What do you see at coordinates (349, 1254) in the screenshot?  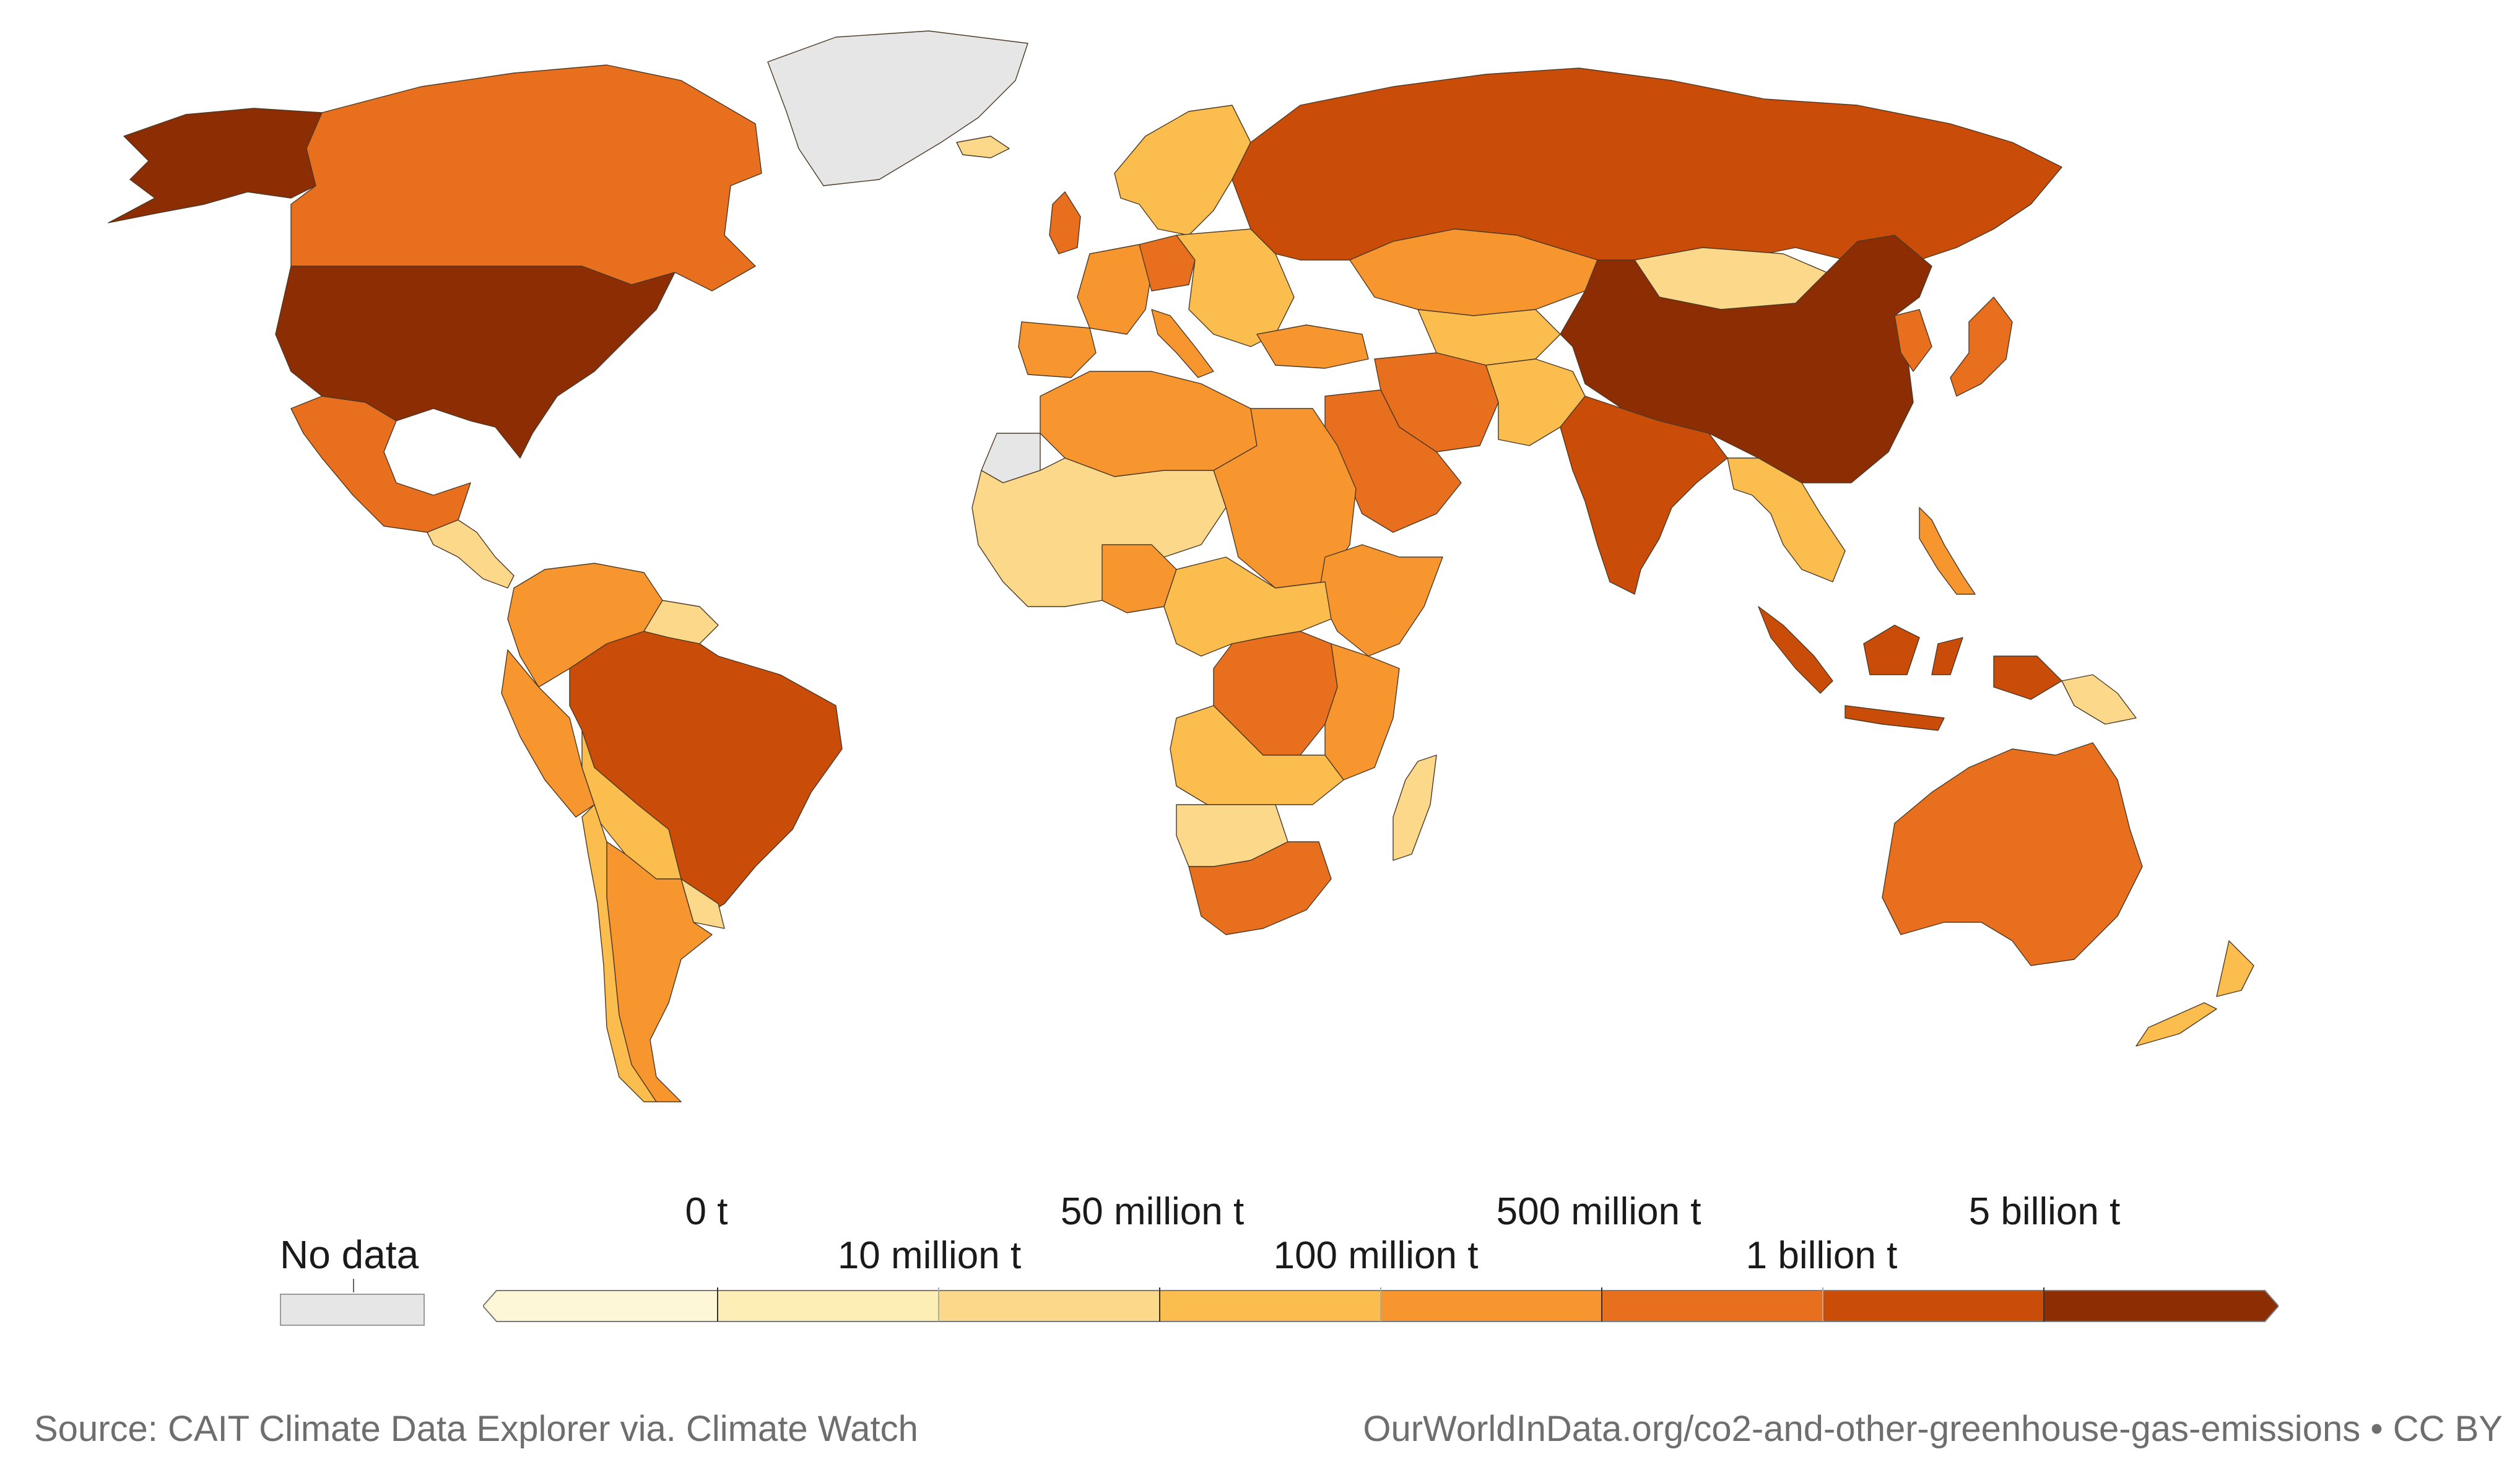 I see `no-data-label: No data` at bounding box center [349, 1254].